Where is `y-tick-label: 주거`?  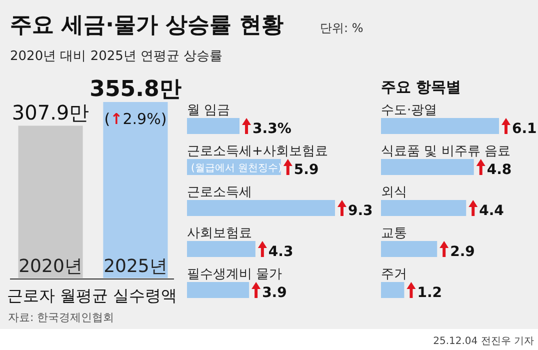 y-tick-label: 주거 is located at coordinates (394, 274).